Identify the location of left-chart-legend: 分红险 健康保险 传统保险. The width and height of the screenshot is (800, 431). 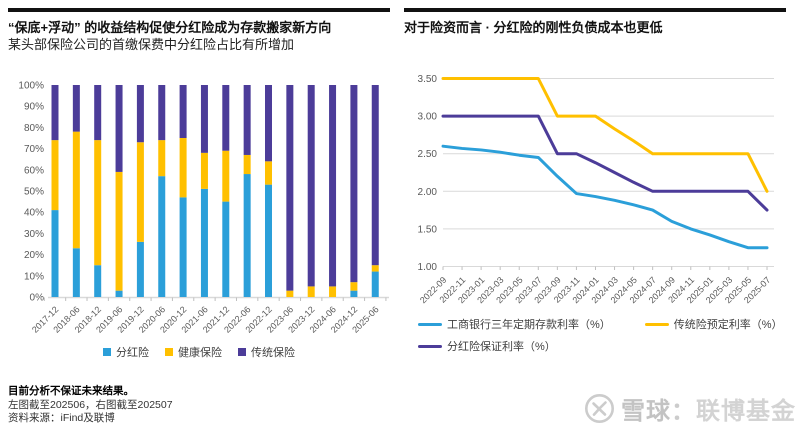
(199, 352).